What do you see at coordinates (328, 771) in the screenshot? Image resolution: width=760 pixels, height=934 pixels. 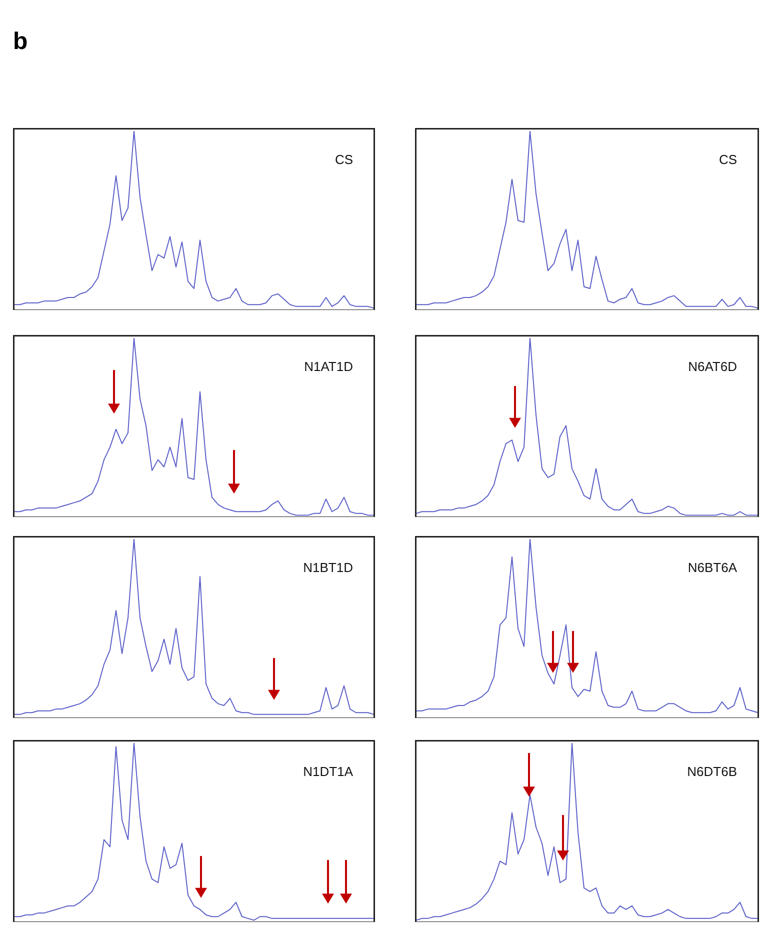 I see `text: N1DT1A` at bounding box center [328, 771].